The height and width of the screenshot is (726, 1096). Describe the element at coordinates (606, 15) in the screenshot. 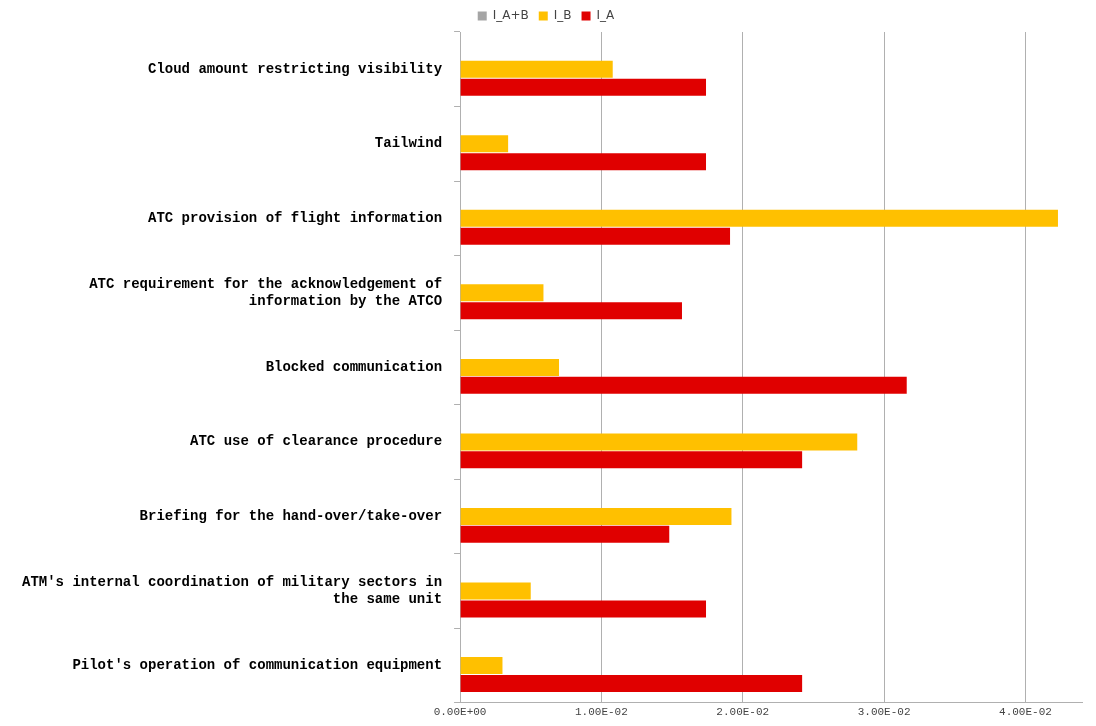

I see `legend-label: I_A` at that location.